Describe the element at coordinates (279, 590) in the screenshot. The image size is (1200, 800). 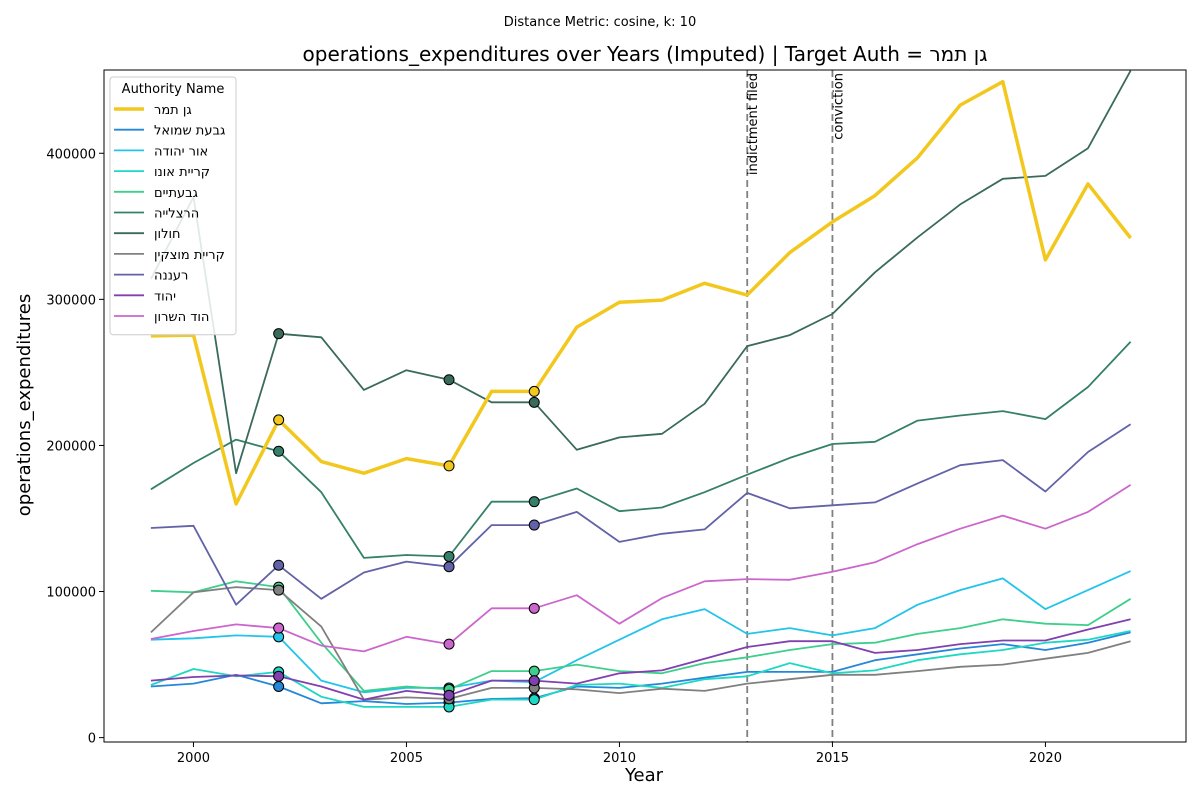
I see `imputed-point-8-2002` at that location.